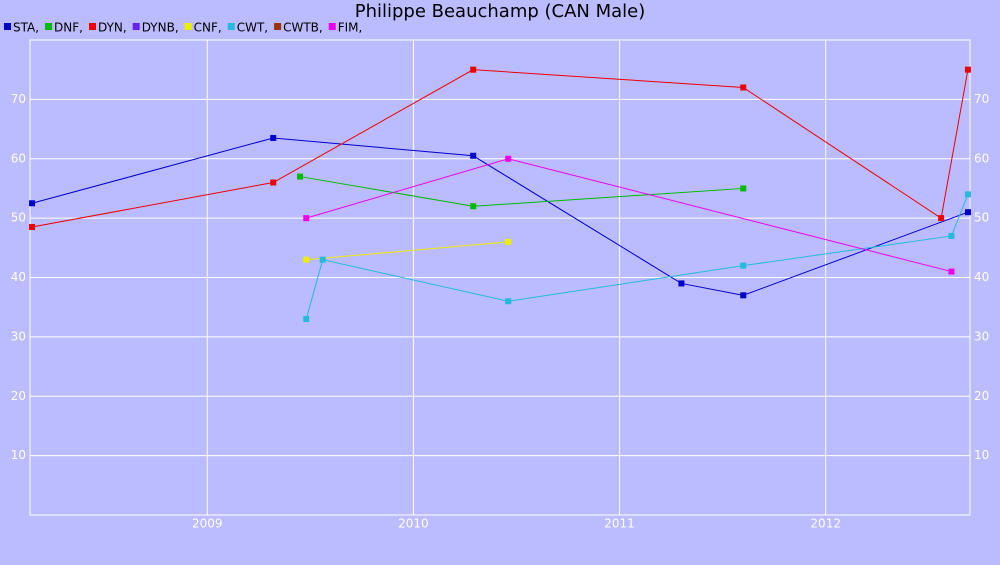 The height and width of the screenshot is (565, 1000). I want to click on y-tick-label: 70, so click(18, 99).